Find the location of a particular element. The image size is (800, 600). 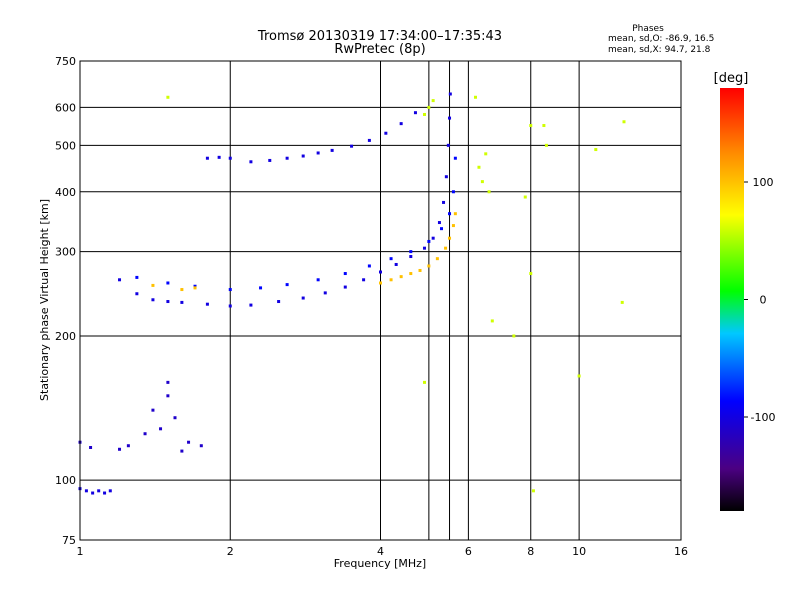

y-tick-label: 100 is located at coordinates (65, 480).